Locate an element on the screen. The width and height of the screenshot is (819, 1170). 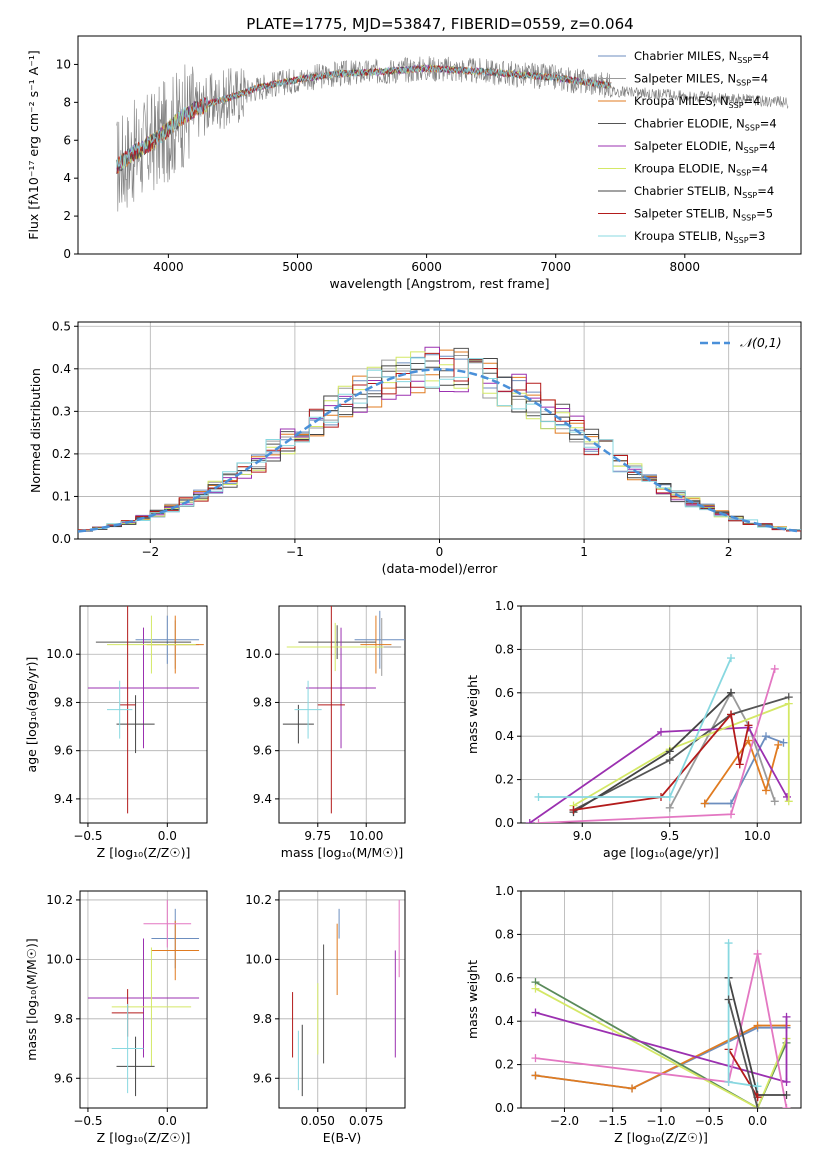
legend-text: Kroupa STELIB, N is located at coordinates (684, 236).